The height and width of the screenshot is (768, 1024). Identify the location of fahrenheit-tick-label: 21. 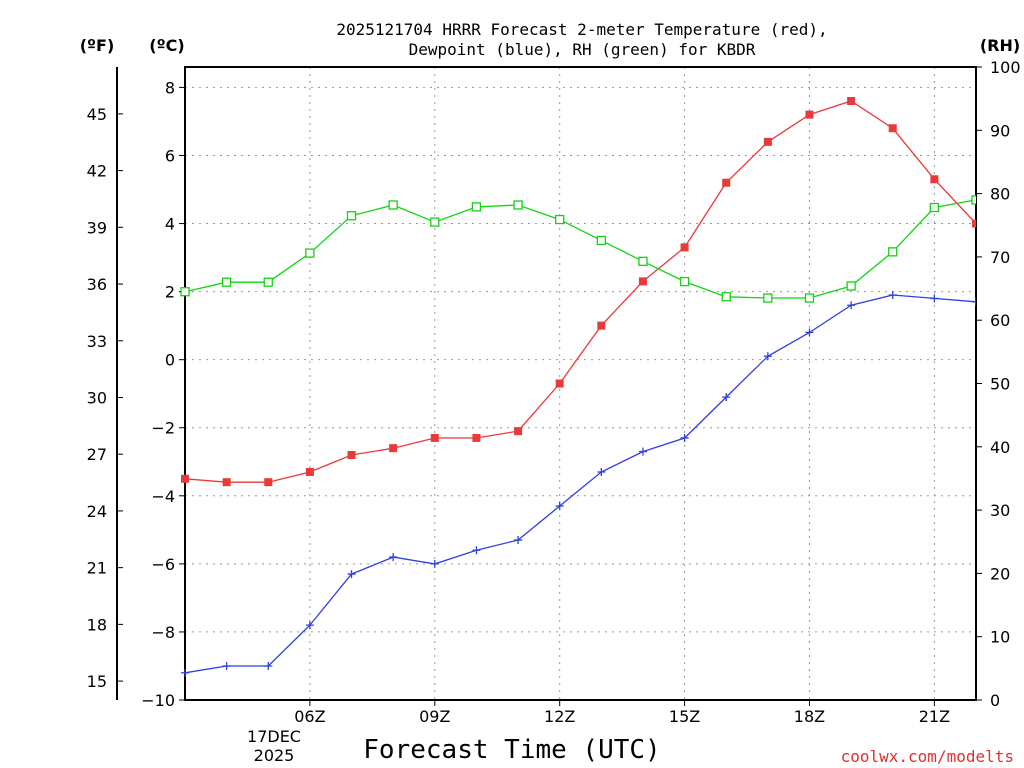
(97, 568).